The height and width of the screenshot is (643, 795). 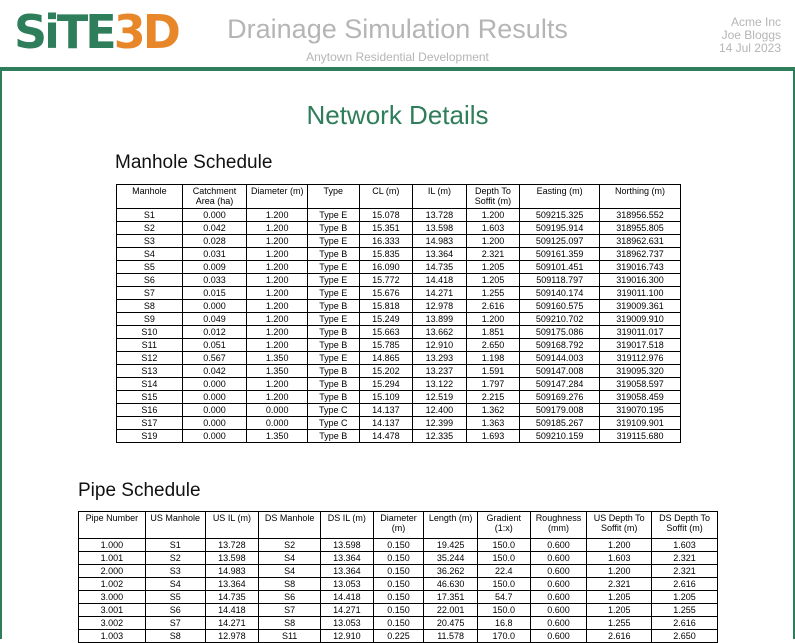 What do you see at coordinates (214, 196) in the screenshot?
I see `column-header: Catchment Area (ha)` at bounding box center [214, 196].